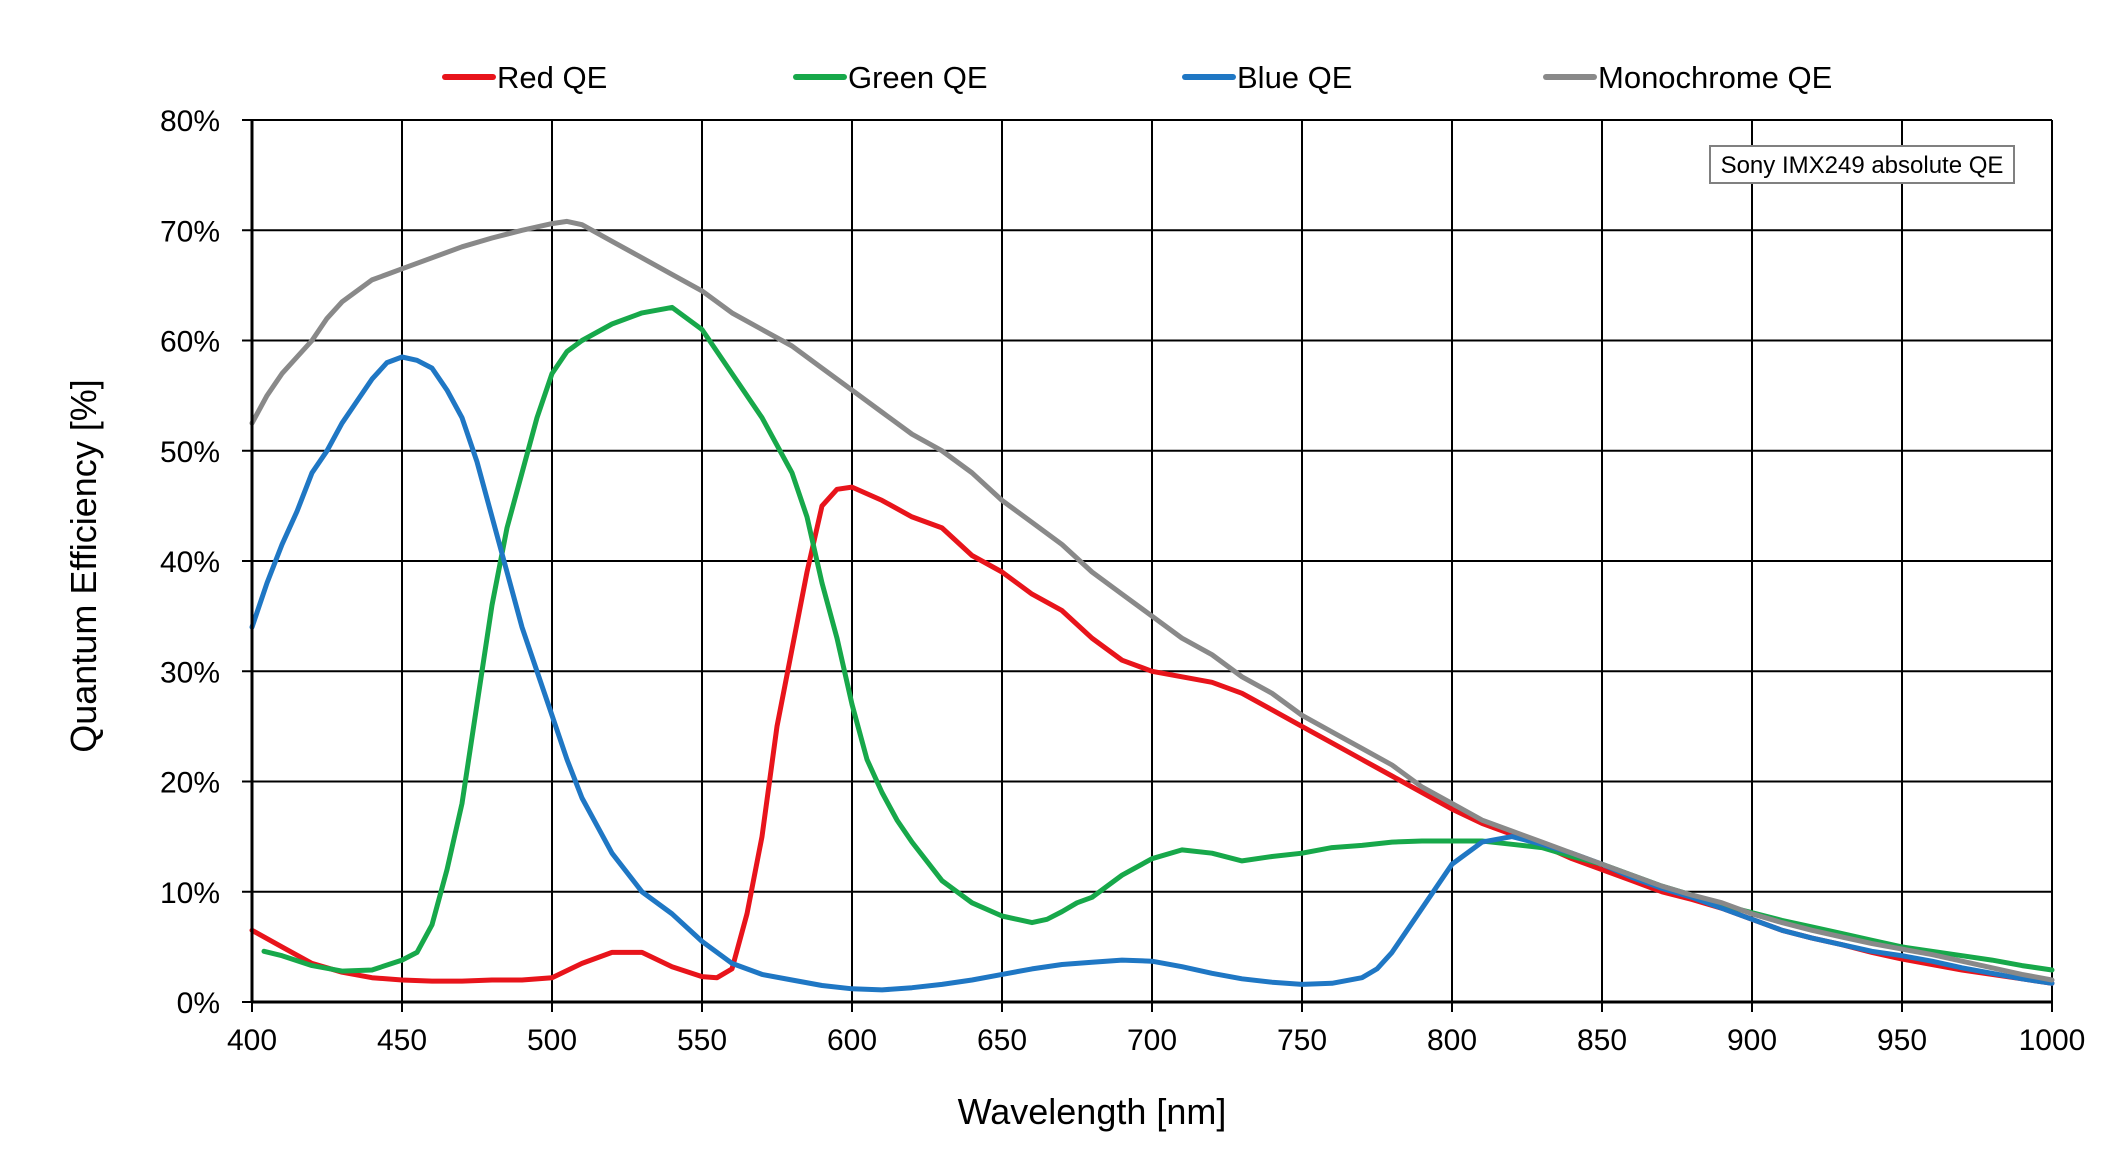  Describe the element at coordinates (190, 452) in the screenshot. I see `y-tick-label: 50%` at that location.